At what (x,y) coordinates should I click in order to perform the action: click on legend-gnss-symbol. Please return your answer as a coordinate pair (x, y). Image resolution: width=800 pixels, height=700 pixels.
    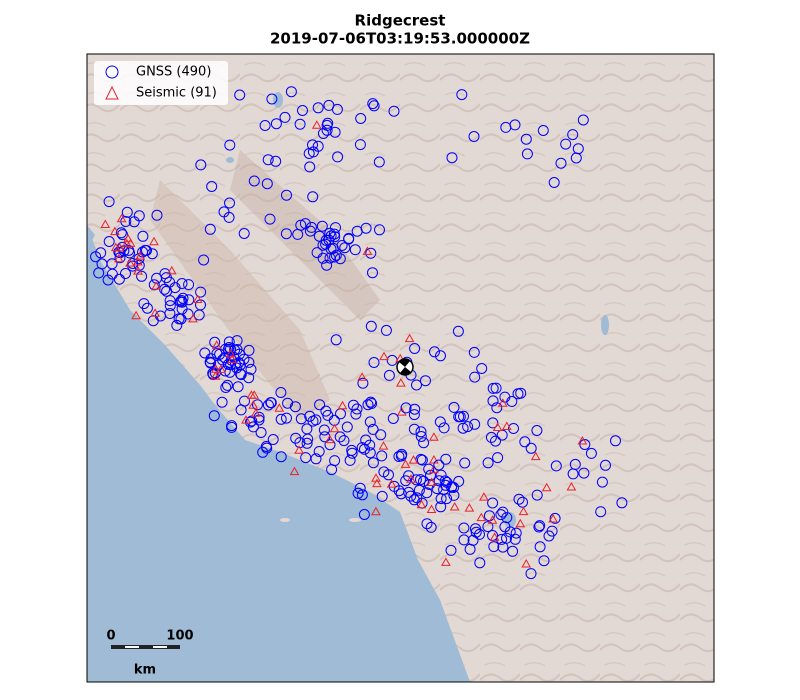
    Looking at the image, I should click on (112, 72).